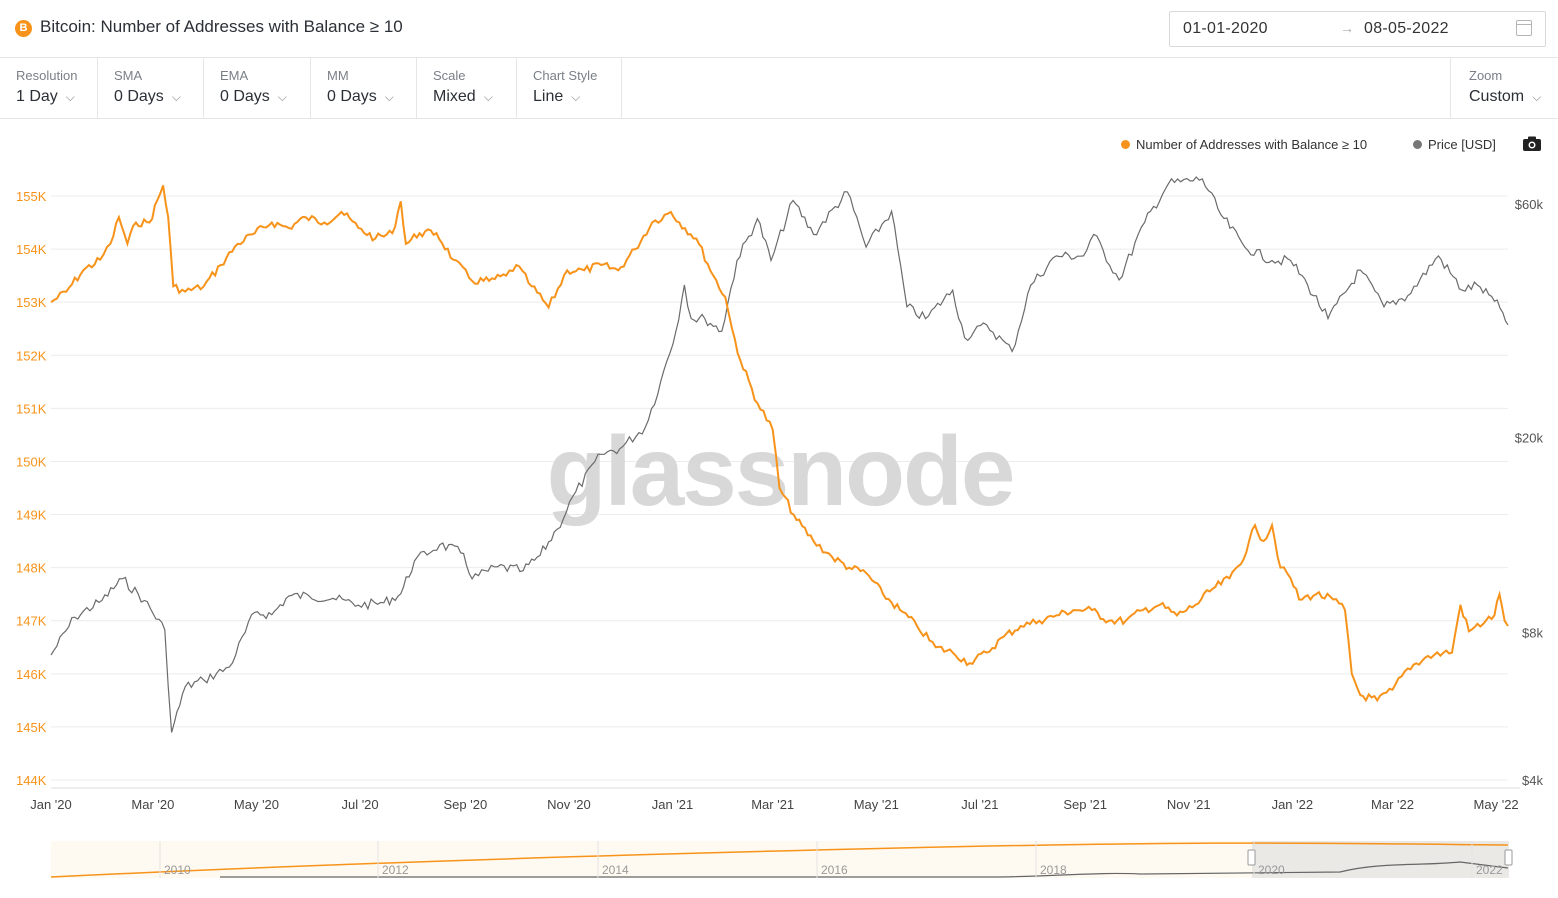  What do you see at coordinates (454, 96) in the screenshot?
I see `scale-value: Mixed` at bounding box center [454, 96].